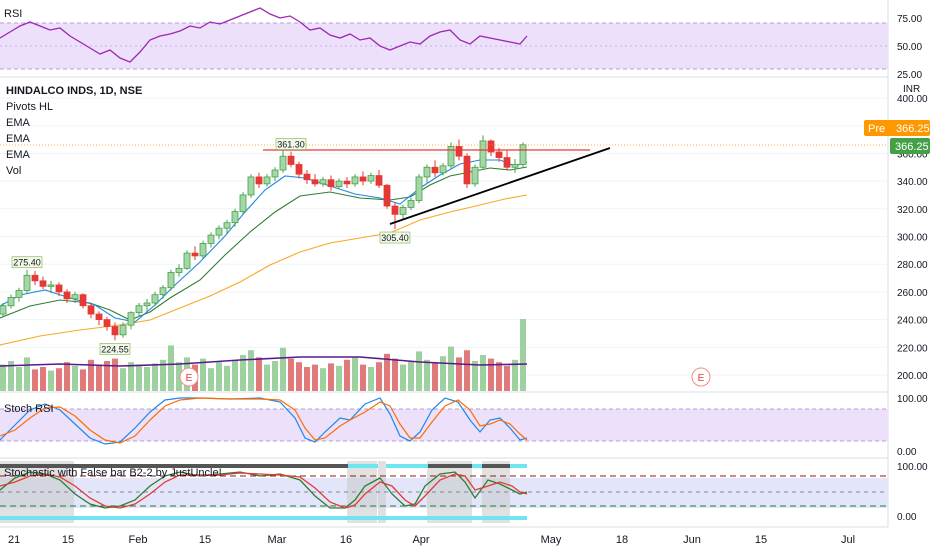  What do you see at coordinates (912, 376) in the screenshot?
I see `price-tick-label: 200.00` at bounding box center [912, 376].